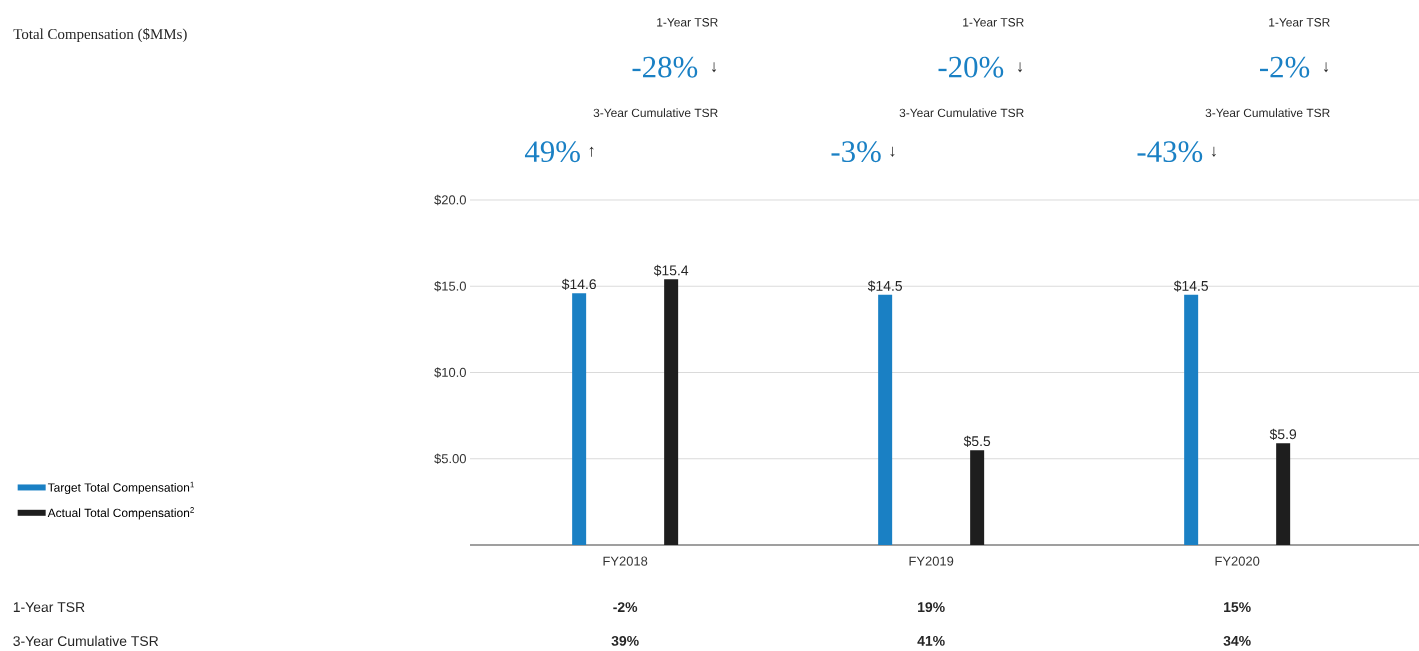 This screenshot has height=651, width=1419. Describe the element at coordinates (578, 284) in the screenshot. I see `data-label: $14.6` at that location.